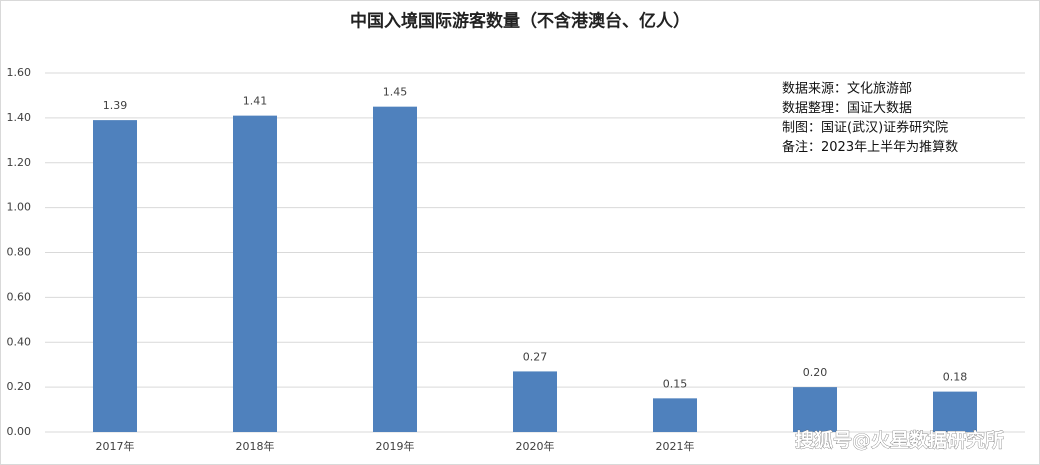  What do you see at coordinates (535, 446) in the screenshot?
I see `x-tick-label: 2020年` at bounding box center [535, 446].